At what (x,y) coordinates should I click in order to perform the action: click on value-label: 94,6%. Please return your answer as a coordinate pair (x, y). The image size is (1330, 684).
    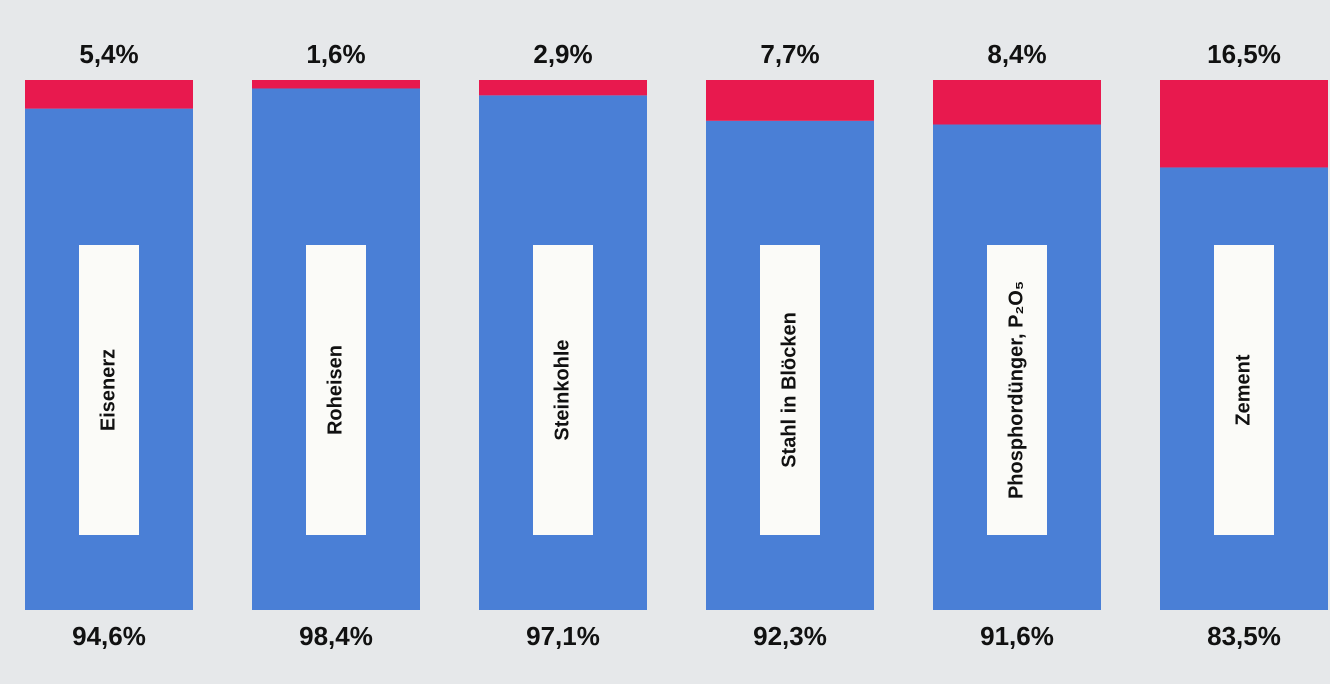
    Looking at the image, I should click on (109, 636).